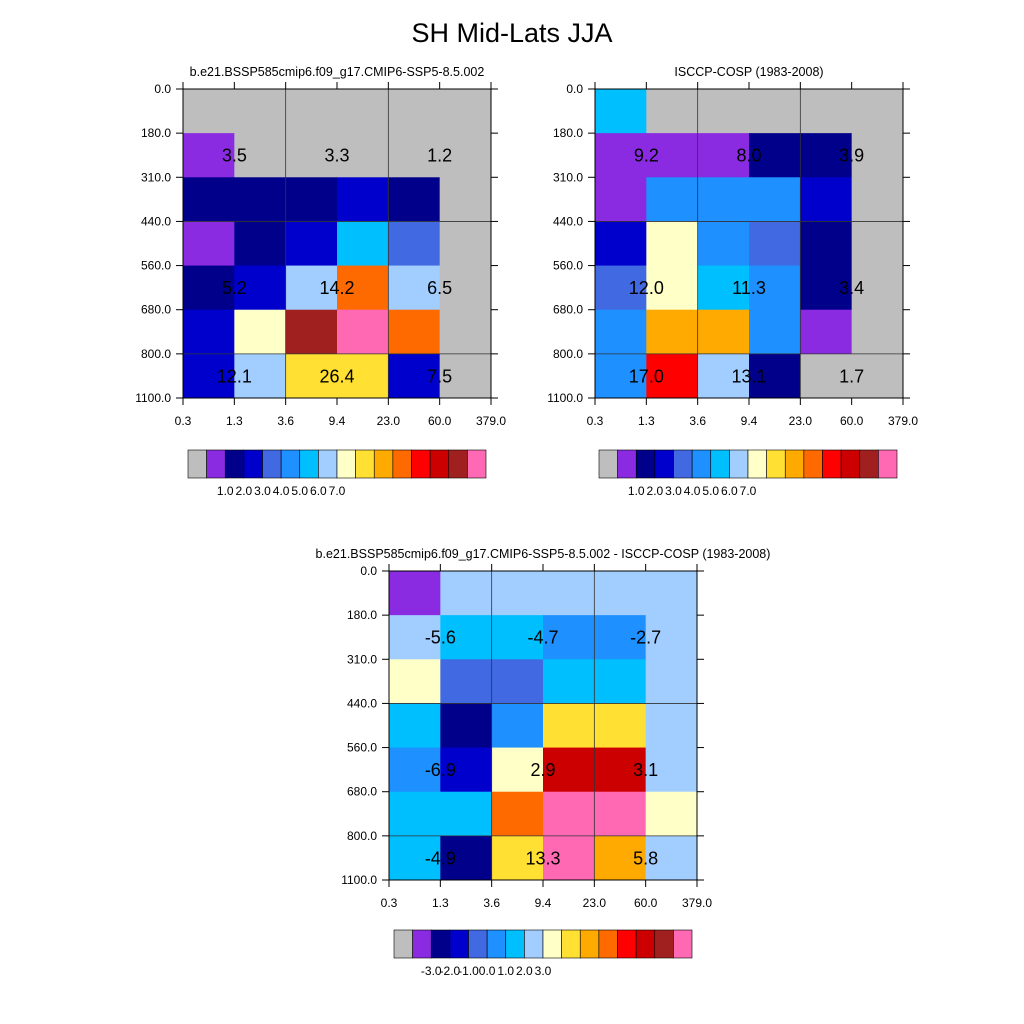 The height and width of the screenshot is (1024, 1024). I want to click on cell-value-label: -2.7, so click(645, 638).